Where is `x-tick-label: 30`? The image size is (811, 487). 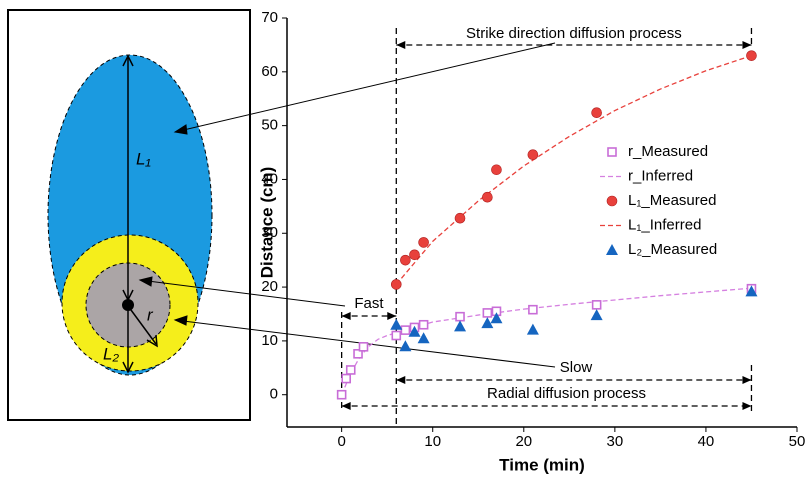 x-tick-label: 30 is located at coordinates (615, 441).